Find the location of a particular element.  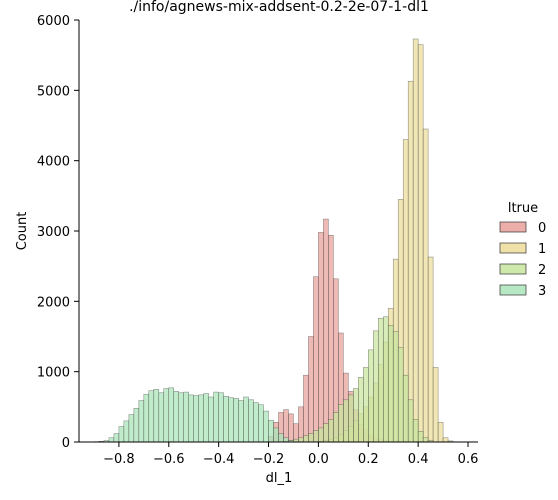

x-tick-label: −0.4 is located at coordinates (219, 459).